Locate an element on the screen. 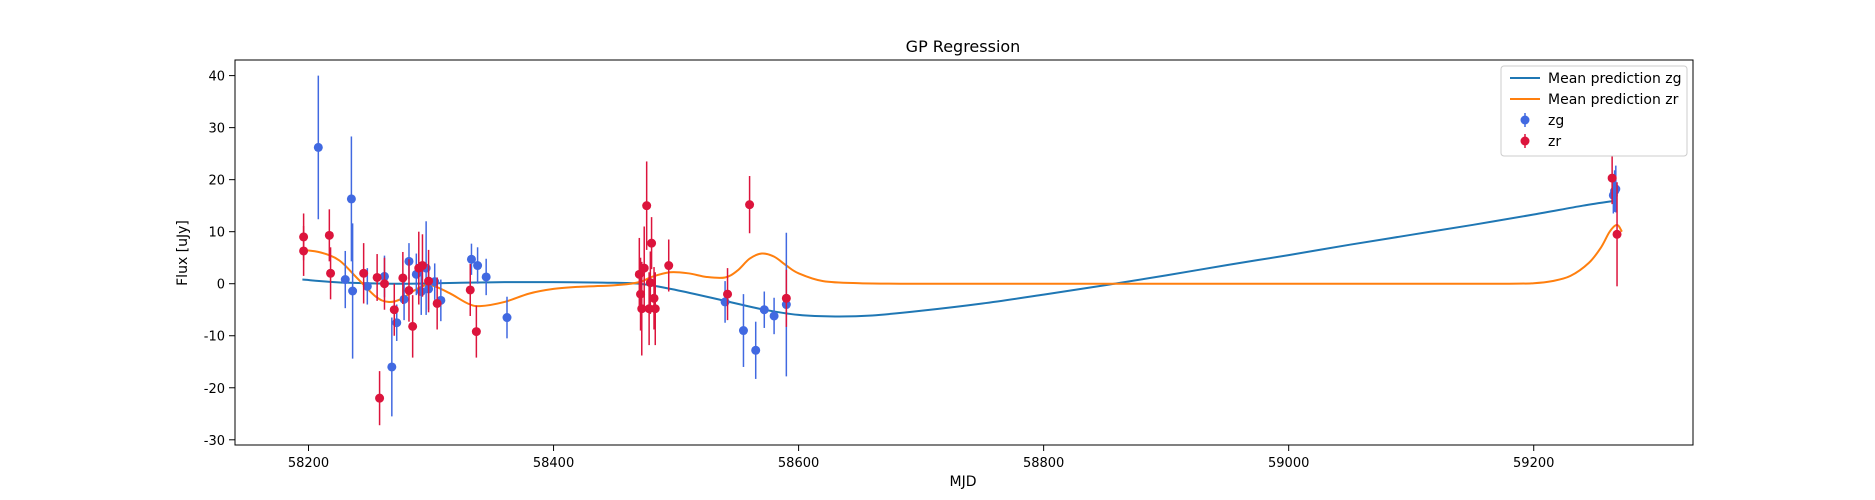 Image resolution: width=1875 pixels, height=500 pixels. legend-marker-zg is located at coordinates (1525, 120).